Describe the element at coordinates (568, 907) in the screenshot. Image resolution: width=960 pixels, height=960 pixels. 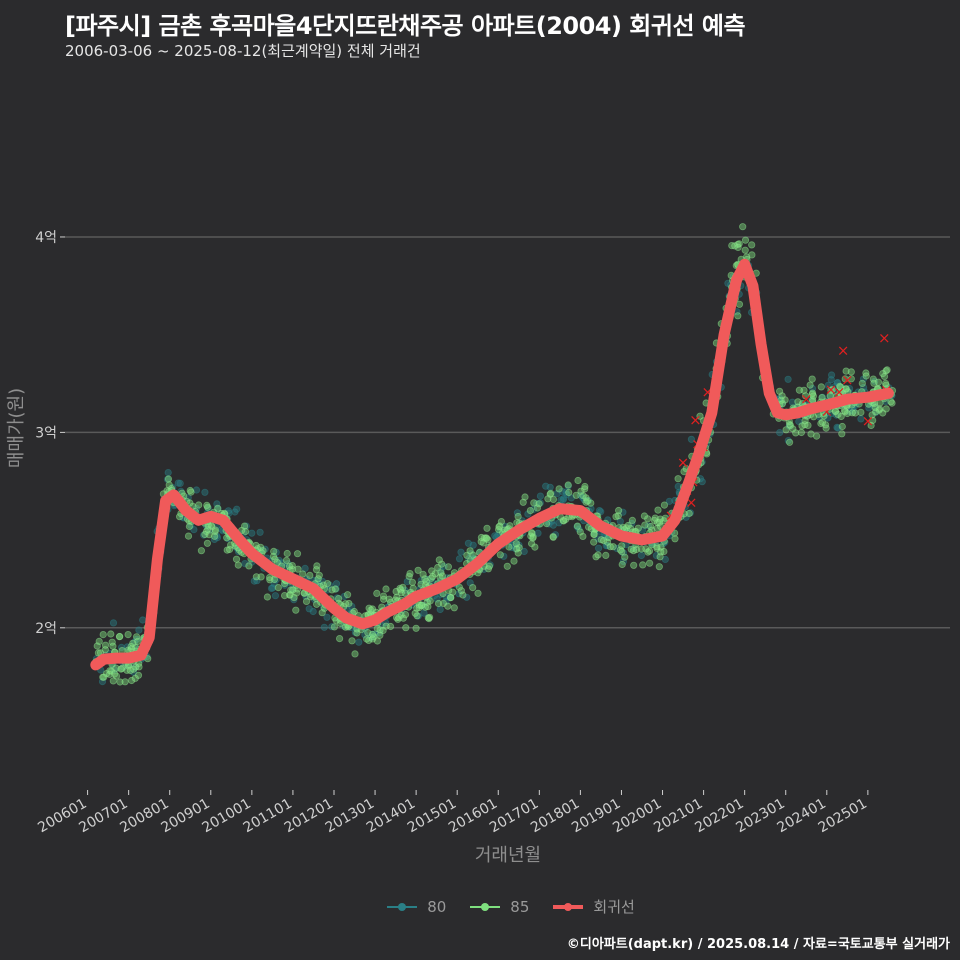
I see `legend-key-regression-icon` at that location.